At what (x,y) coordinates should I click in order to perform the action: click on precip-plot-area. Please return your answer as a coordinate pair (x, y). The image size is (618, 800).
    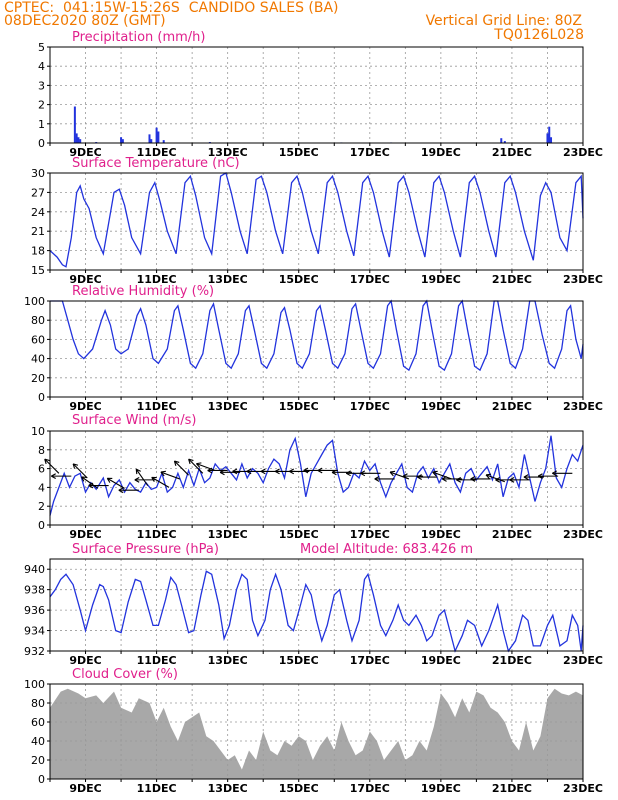
    Looking at the image, I should click on (316, 95).